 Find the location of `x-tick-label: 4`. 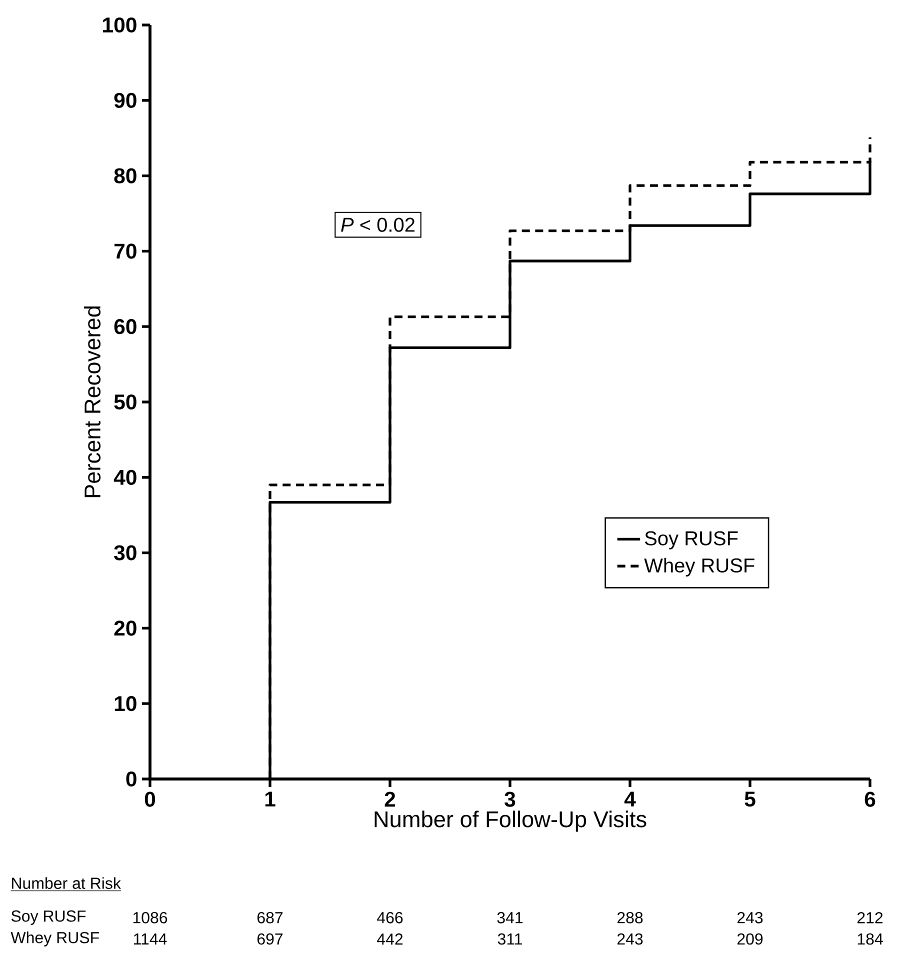

x-tick-label: 4 is located at coordinates (630, 799).